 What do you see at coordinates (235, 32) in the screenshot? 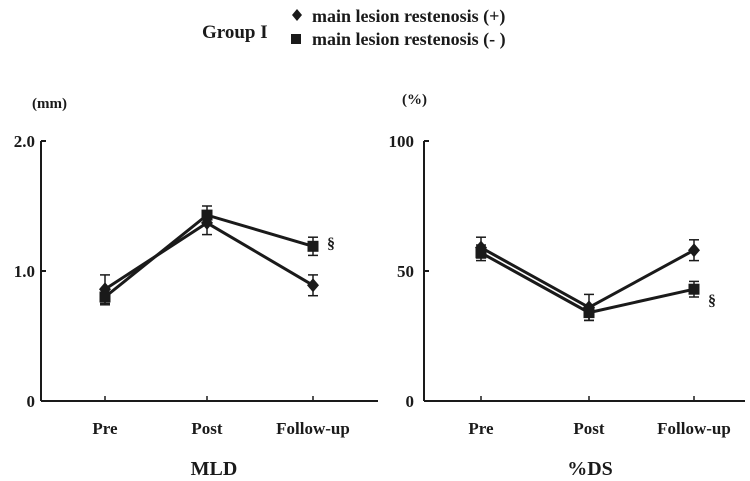
I see `legend-group-label: Group I` at bounding box center [235, 32].